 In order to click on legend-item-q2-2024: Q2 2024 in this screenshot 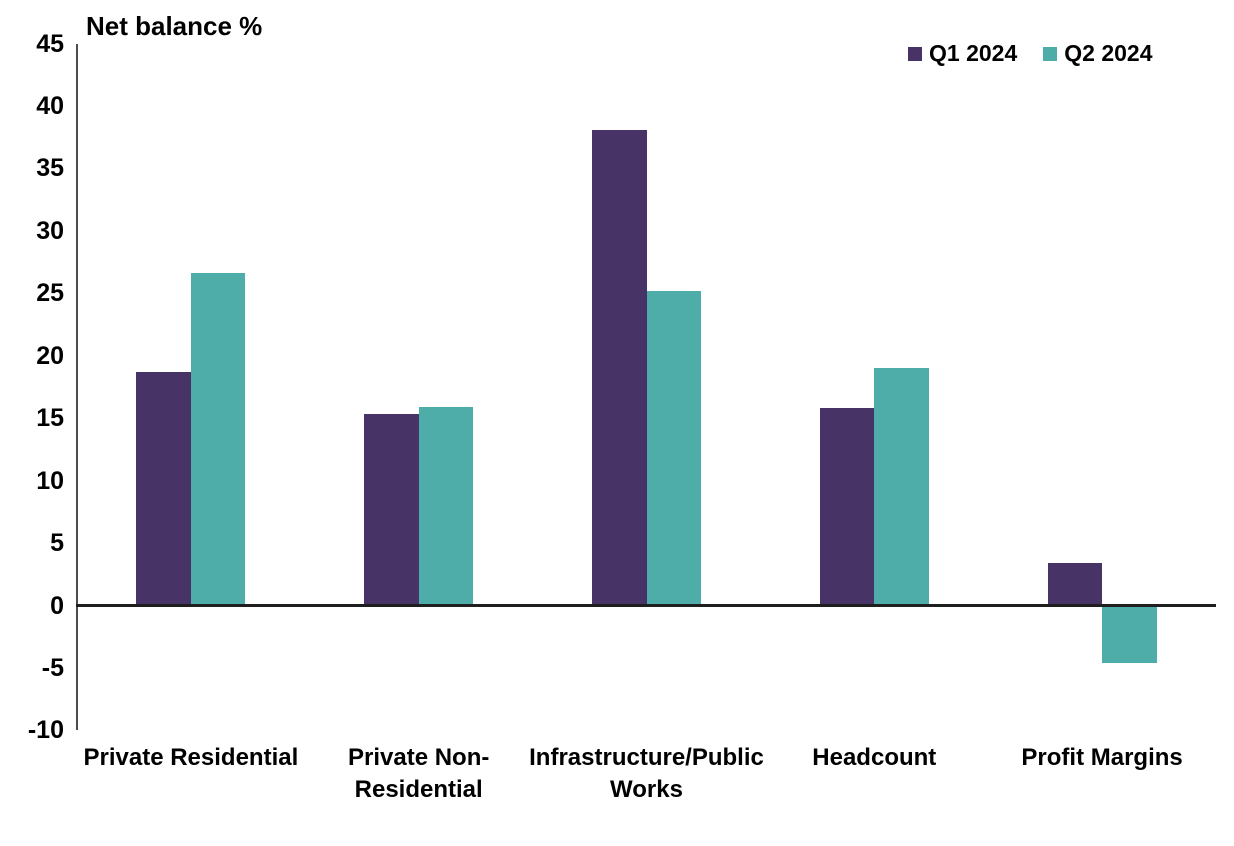, I will do `click(1098, 53)`.